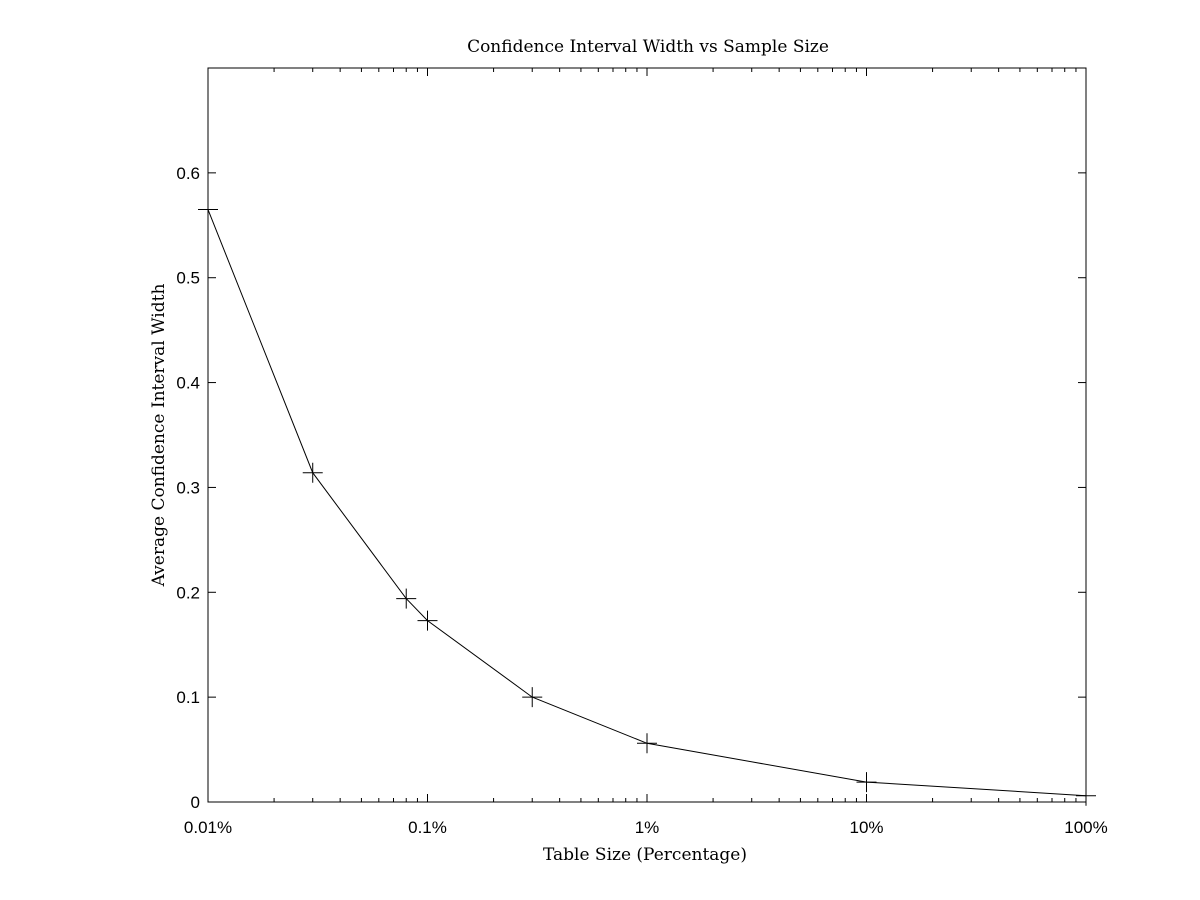 Image resolution: width=1200 pixels, height=900 pixels. I want to click on x-tick-label: 0.1%, so click(427, 827).